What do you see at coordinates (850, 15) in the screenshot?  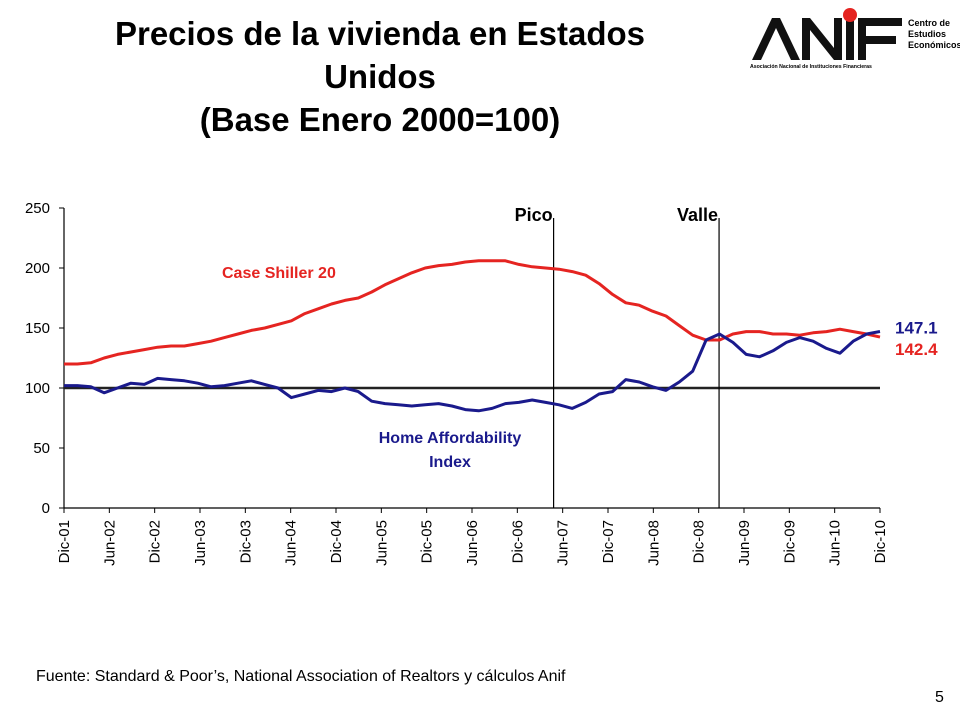 I see `logo-dot` at bounding box center [850, 15].